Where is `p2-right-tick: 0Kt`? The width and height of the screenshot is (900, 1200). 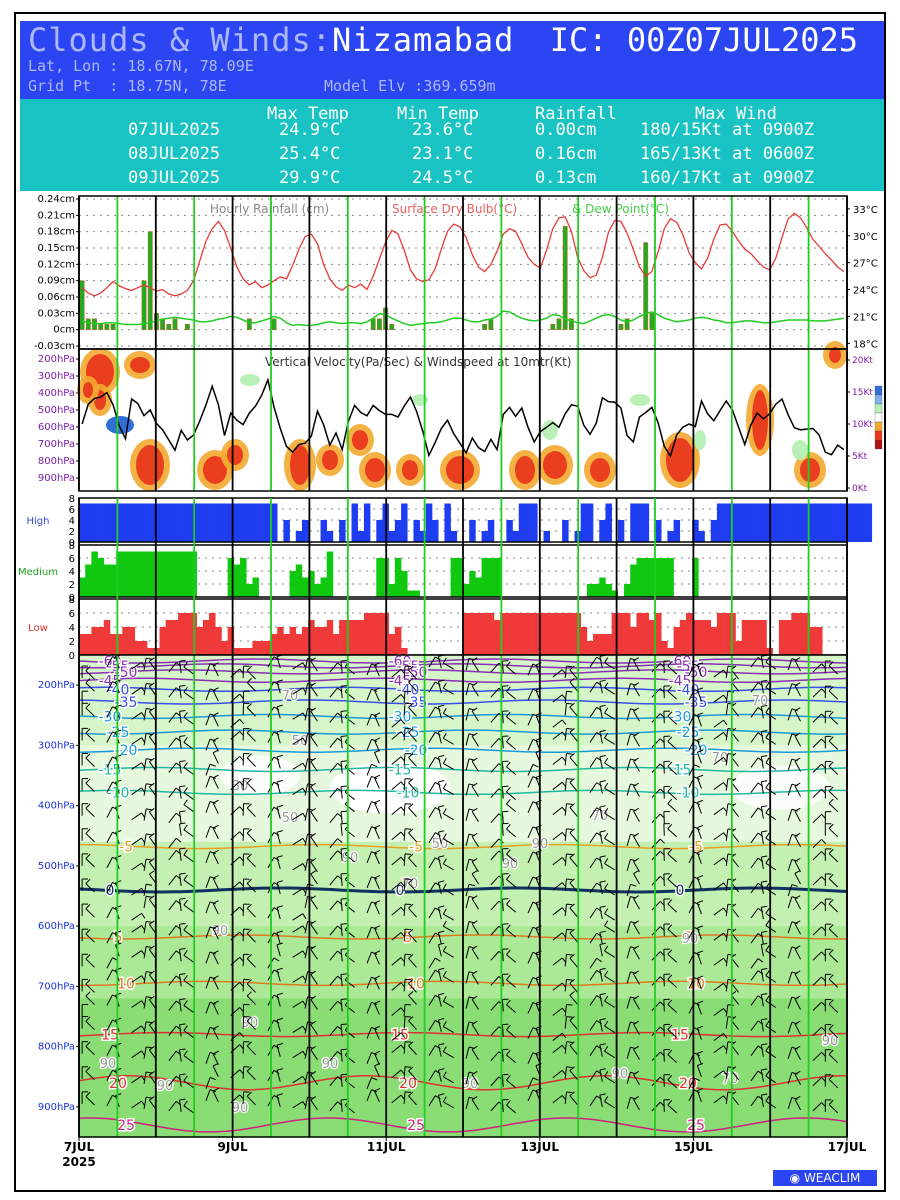 p2-right-tick: 0Kt is located at coordinates (860, 489).